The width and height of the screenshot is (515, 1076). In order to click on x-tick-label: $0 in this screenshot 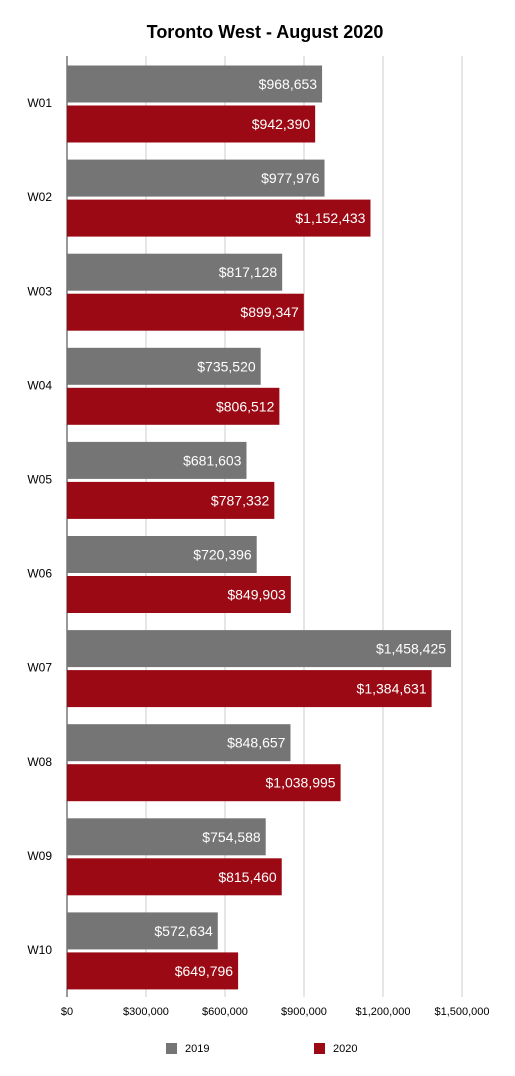, I will do `click(67, 1012)`.